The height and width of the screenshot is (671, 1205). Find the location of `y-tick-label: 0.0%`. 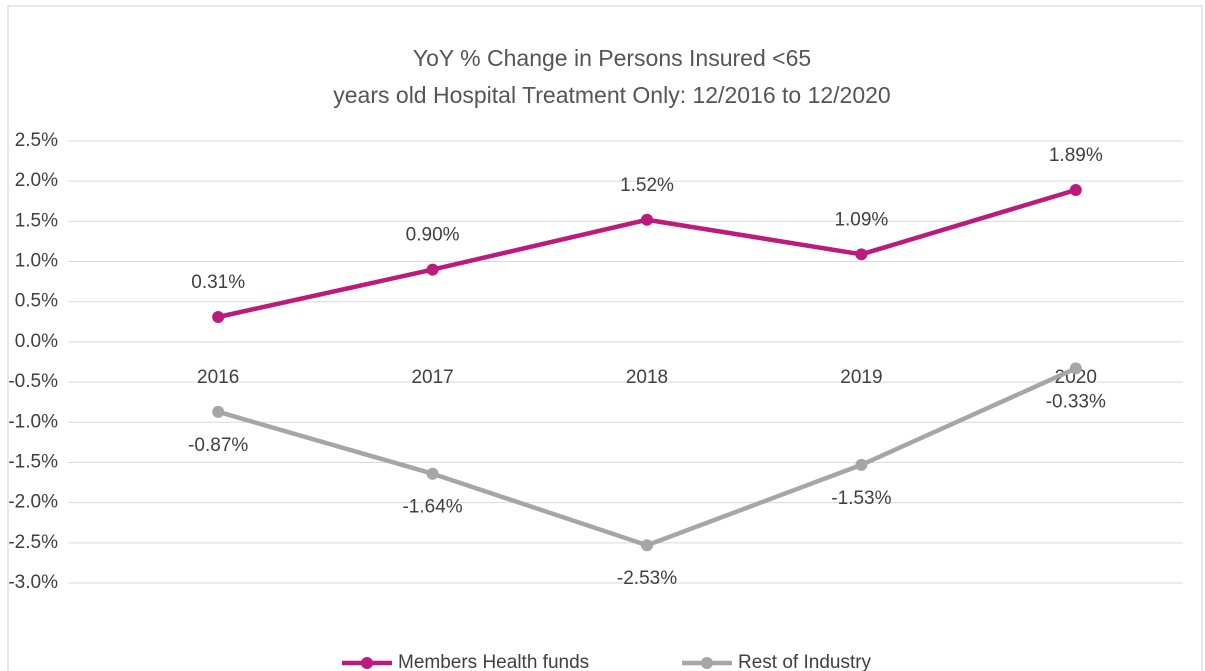

y-tick-label: 0.0% is located at coordinates (36, 341).